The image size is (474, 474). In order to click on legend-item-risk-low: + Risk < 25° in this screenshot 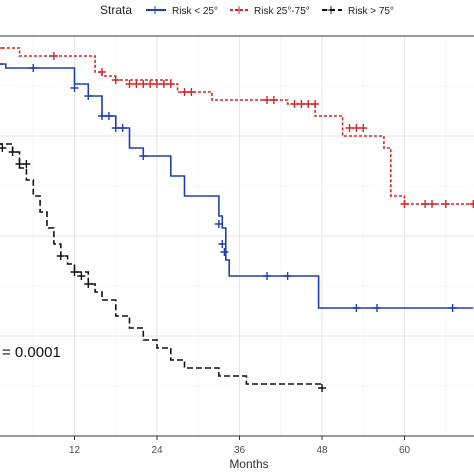, I will do `click(182, 10)`.